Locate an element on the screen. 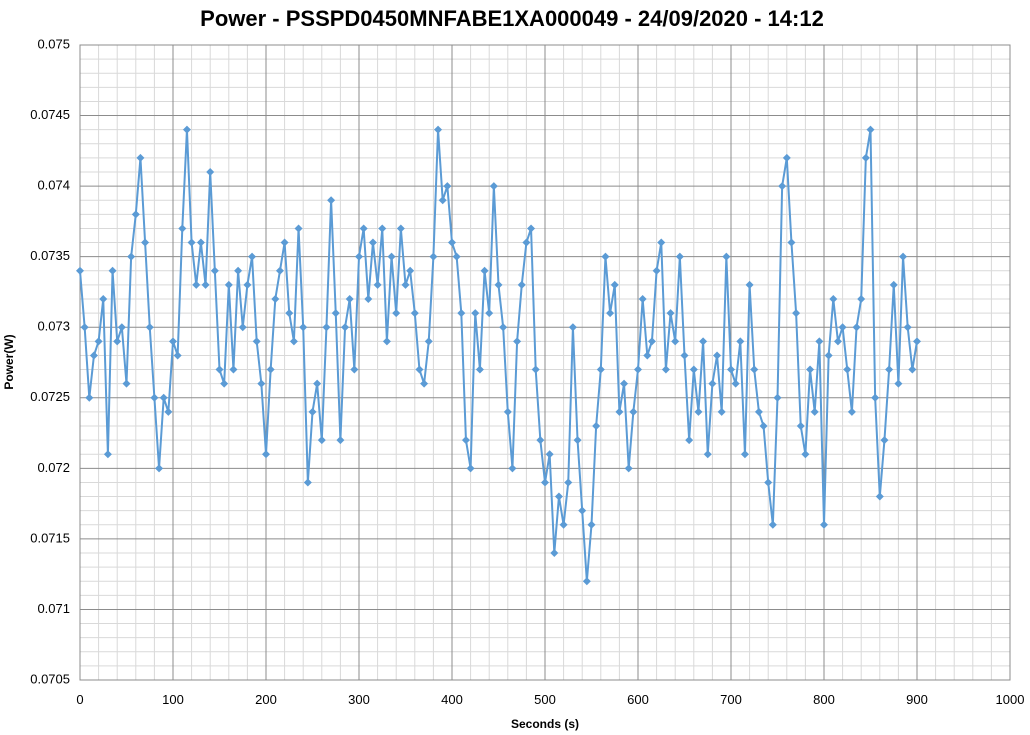  y-tick-label: 0.075 is located at coordinates (53, 43).